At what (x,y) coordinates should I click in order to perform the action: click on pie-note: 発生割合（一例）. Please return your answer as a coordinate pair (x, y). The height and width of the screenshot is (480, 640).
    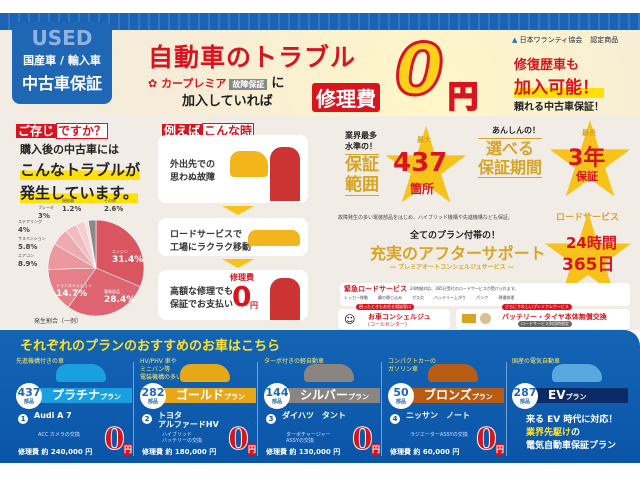
    Looking at the image, I should click on (58, 321).